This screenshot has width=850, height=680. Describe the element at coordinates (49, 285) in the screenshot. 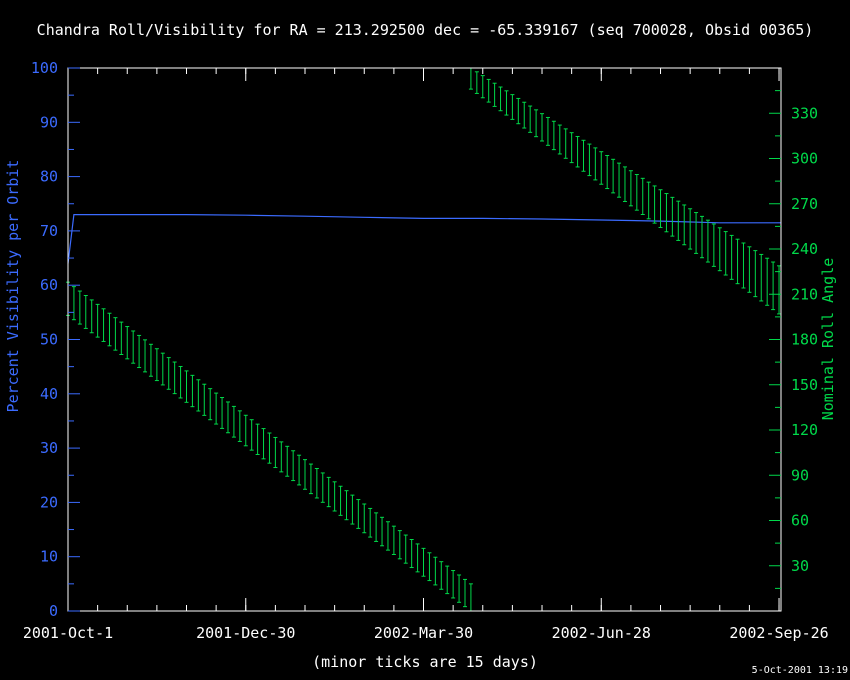

I see `y-left-tick-label: 60` at that location.